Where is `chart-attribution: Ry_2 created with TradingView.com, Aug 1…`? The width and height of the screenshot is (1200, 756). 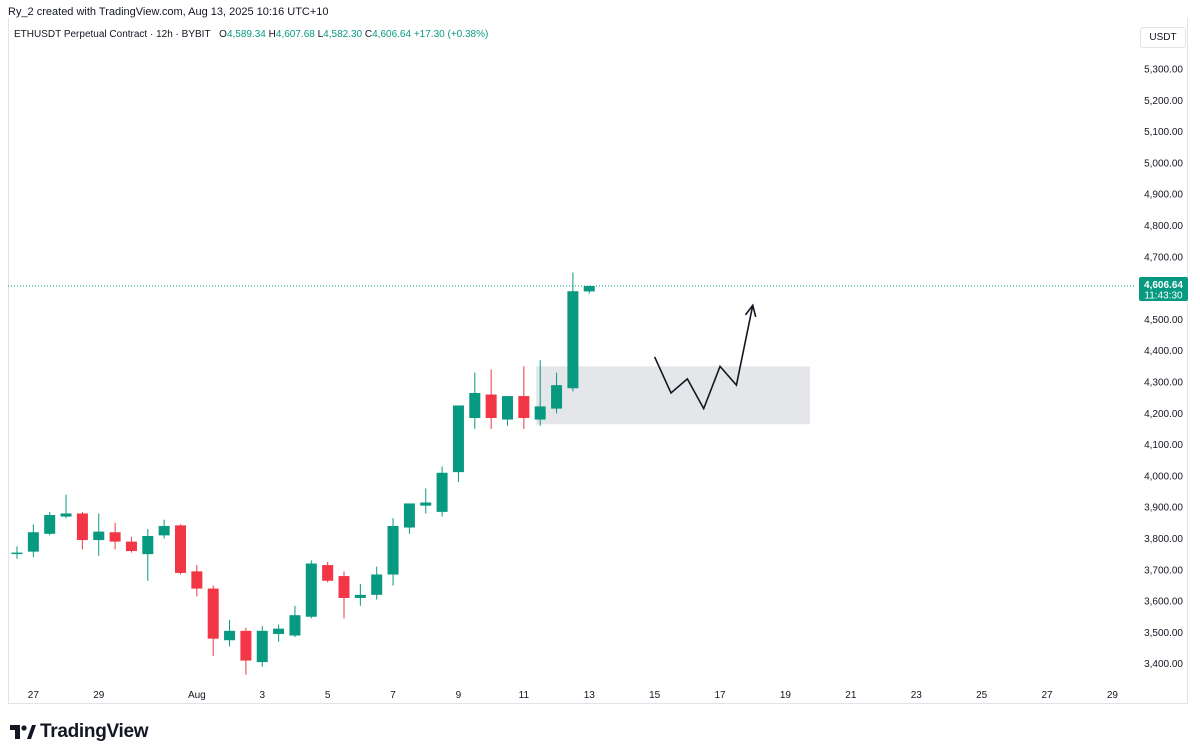 chart-attribution: Ry_2 created with TradingView.com, Aug 1… is located at coordinates (168, 12).